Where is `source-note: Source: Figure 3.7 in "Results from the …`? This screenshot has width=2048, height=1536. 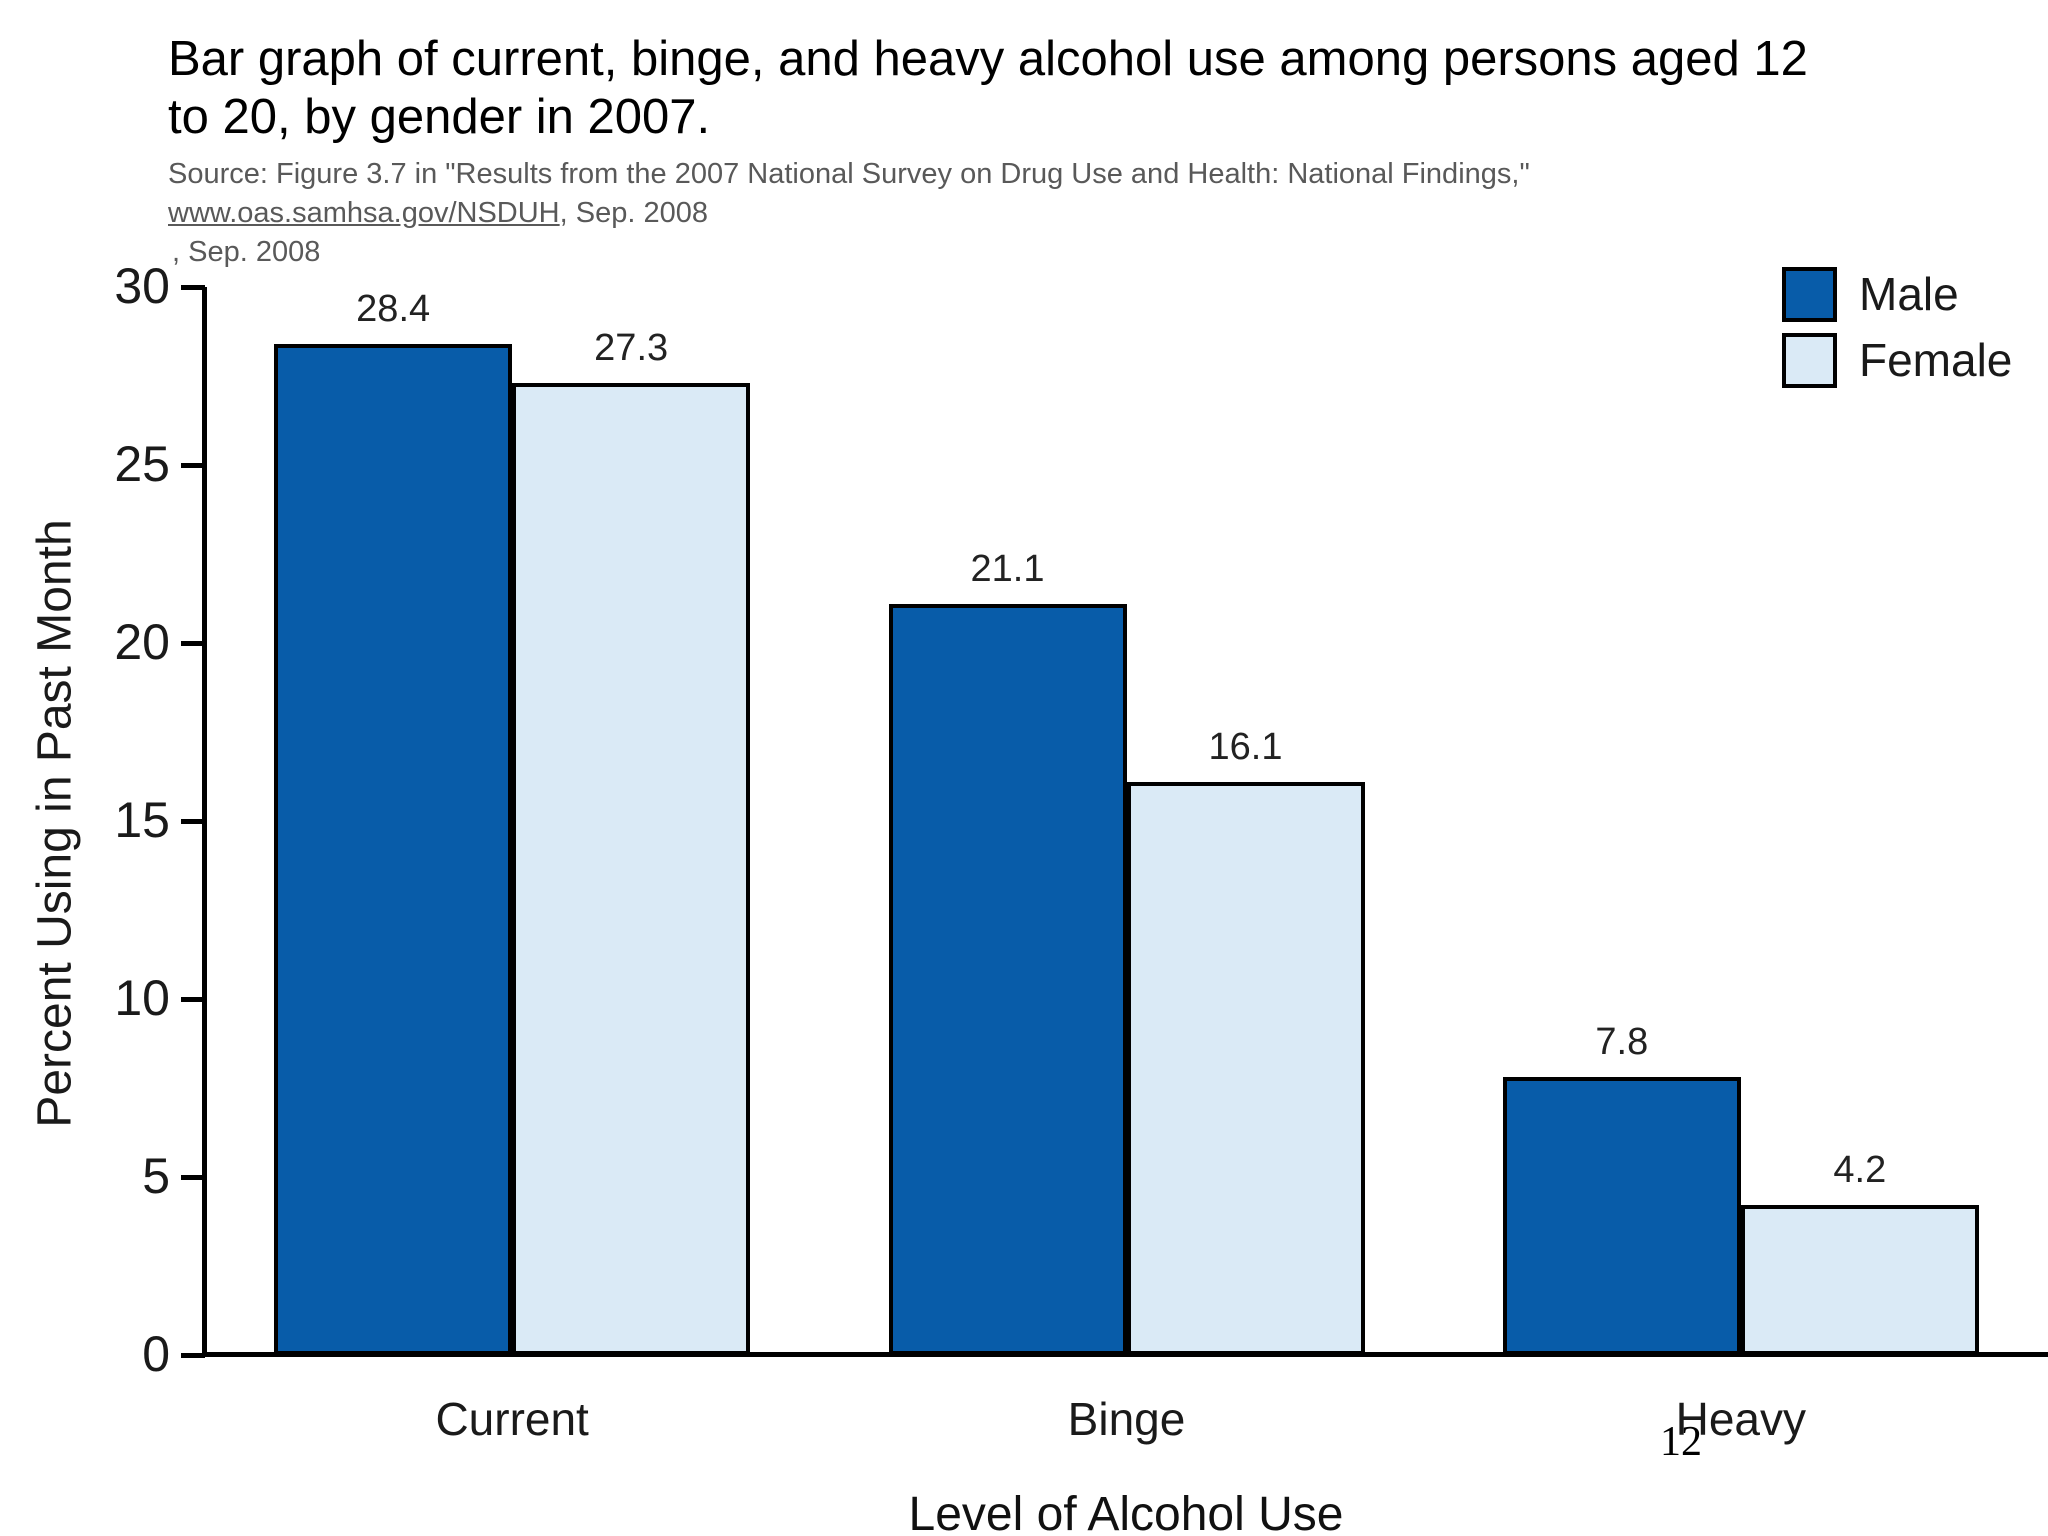
source-note: Source: Figure 3.7 in "Results from the … is located at coordinates (849, 213).